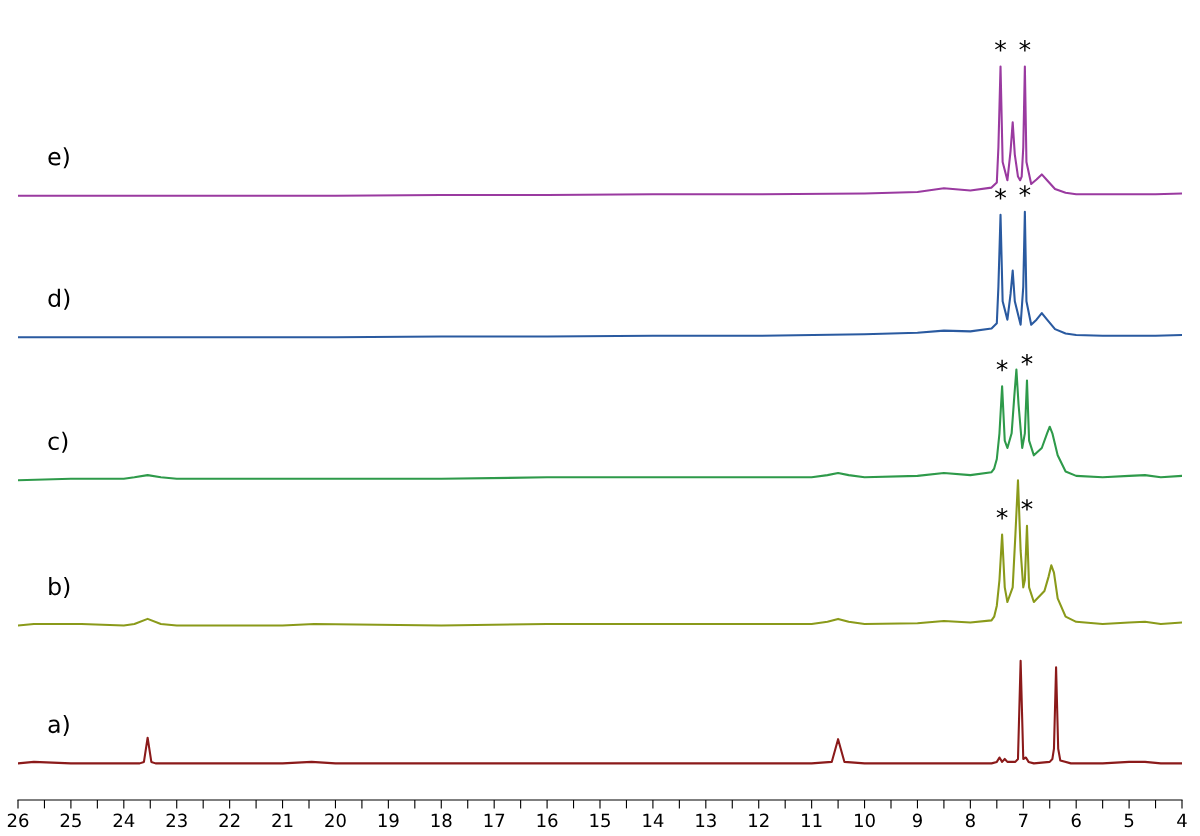 The width and height of the screenshot is (1200, 836). Describe the element at coordinates (70, 820) in the screenshot. I see `x-tick-label: 25` at that location.